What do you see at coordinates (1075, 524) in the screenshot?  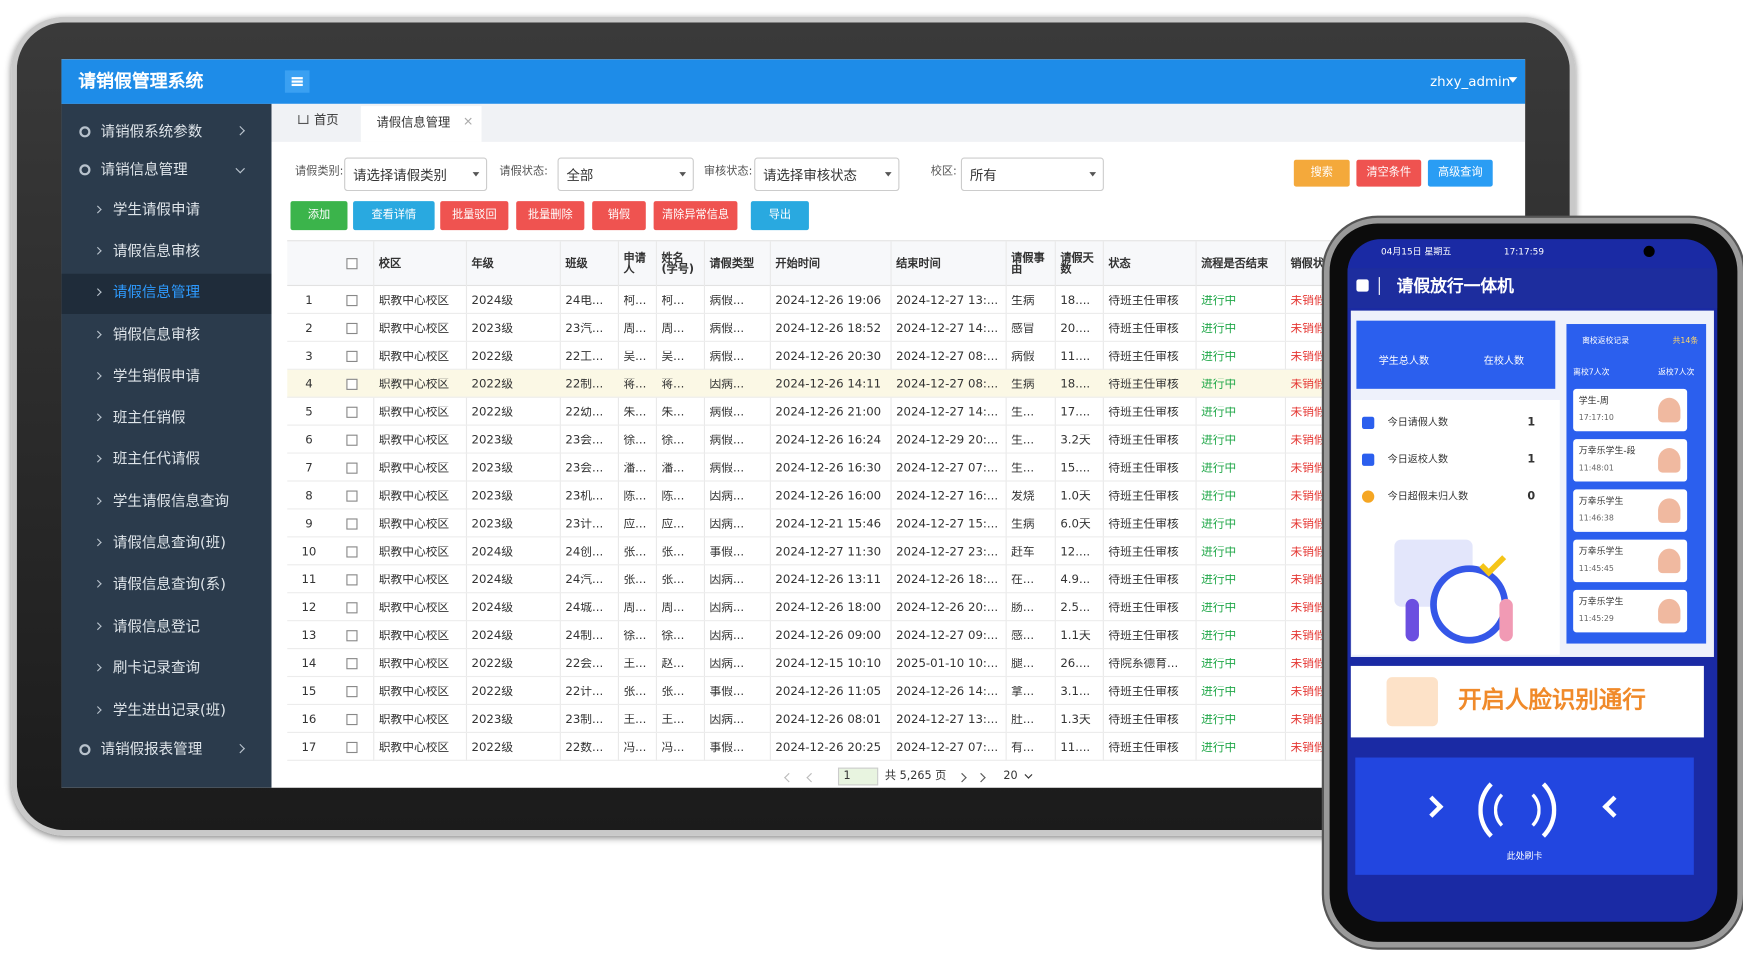 I see `table-cell: 6.0天` at bounding box center [1075, 524].